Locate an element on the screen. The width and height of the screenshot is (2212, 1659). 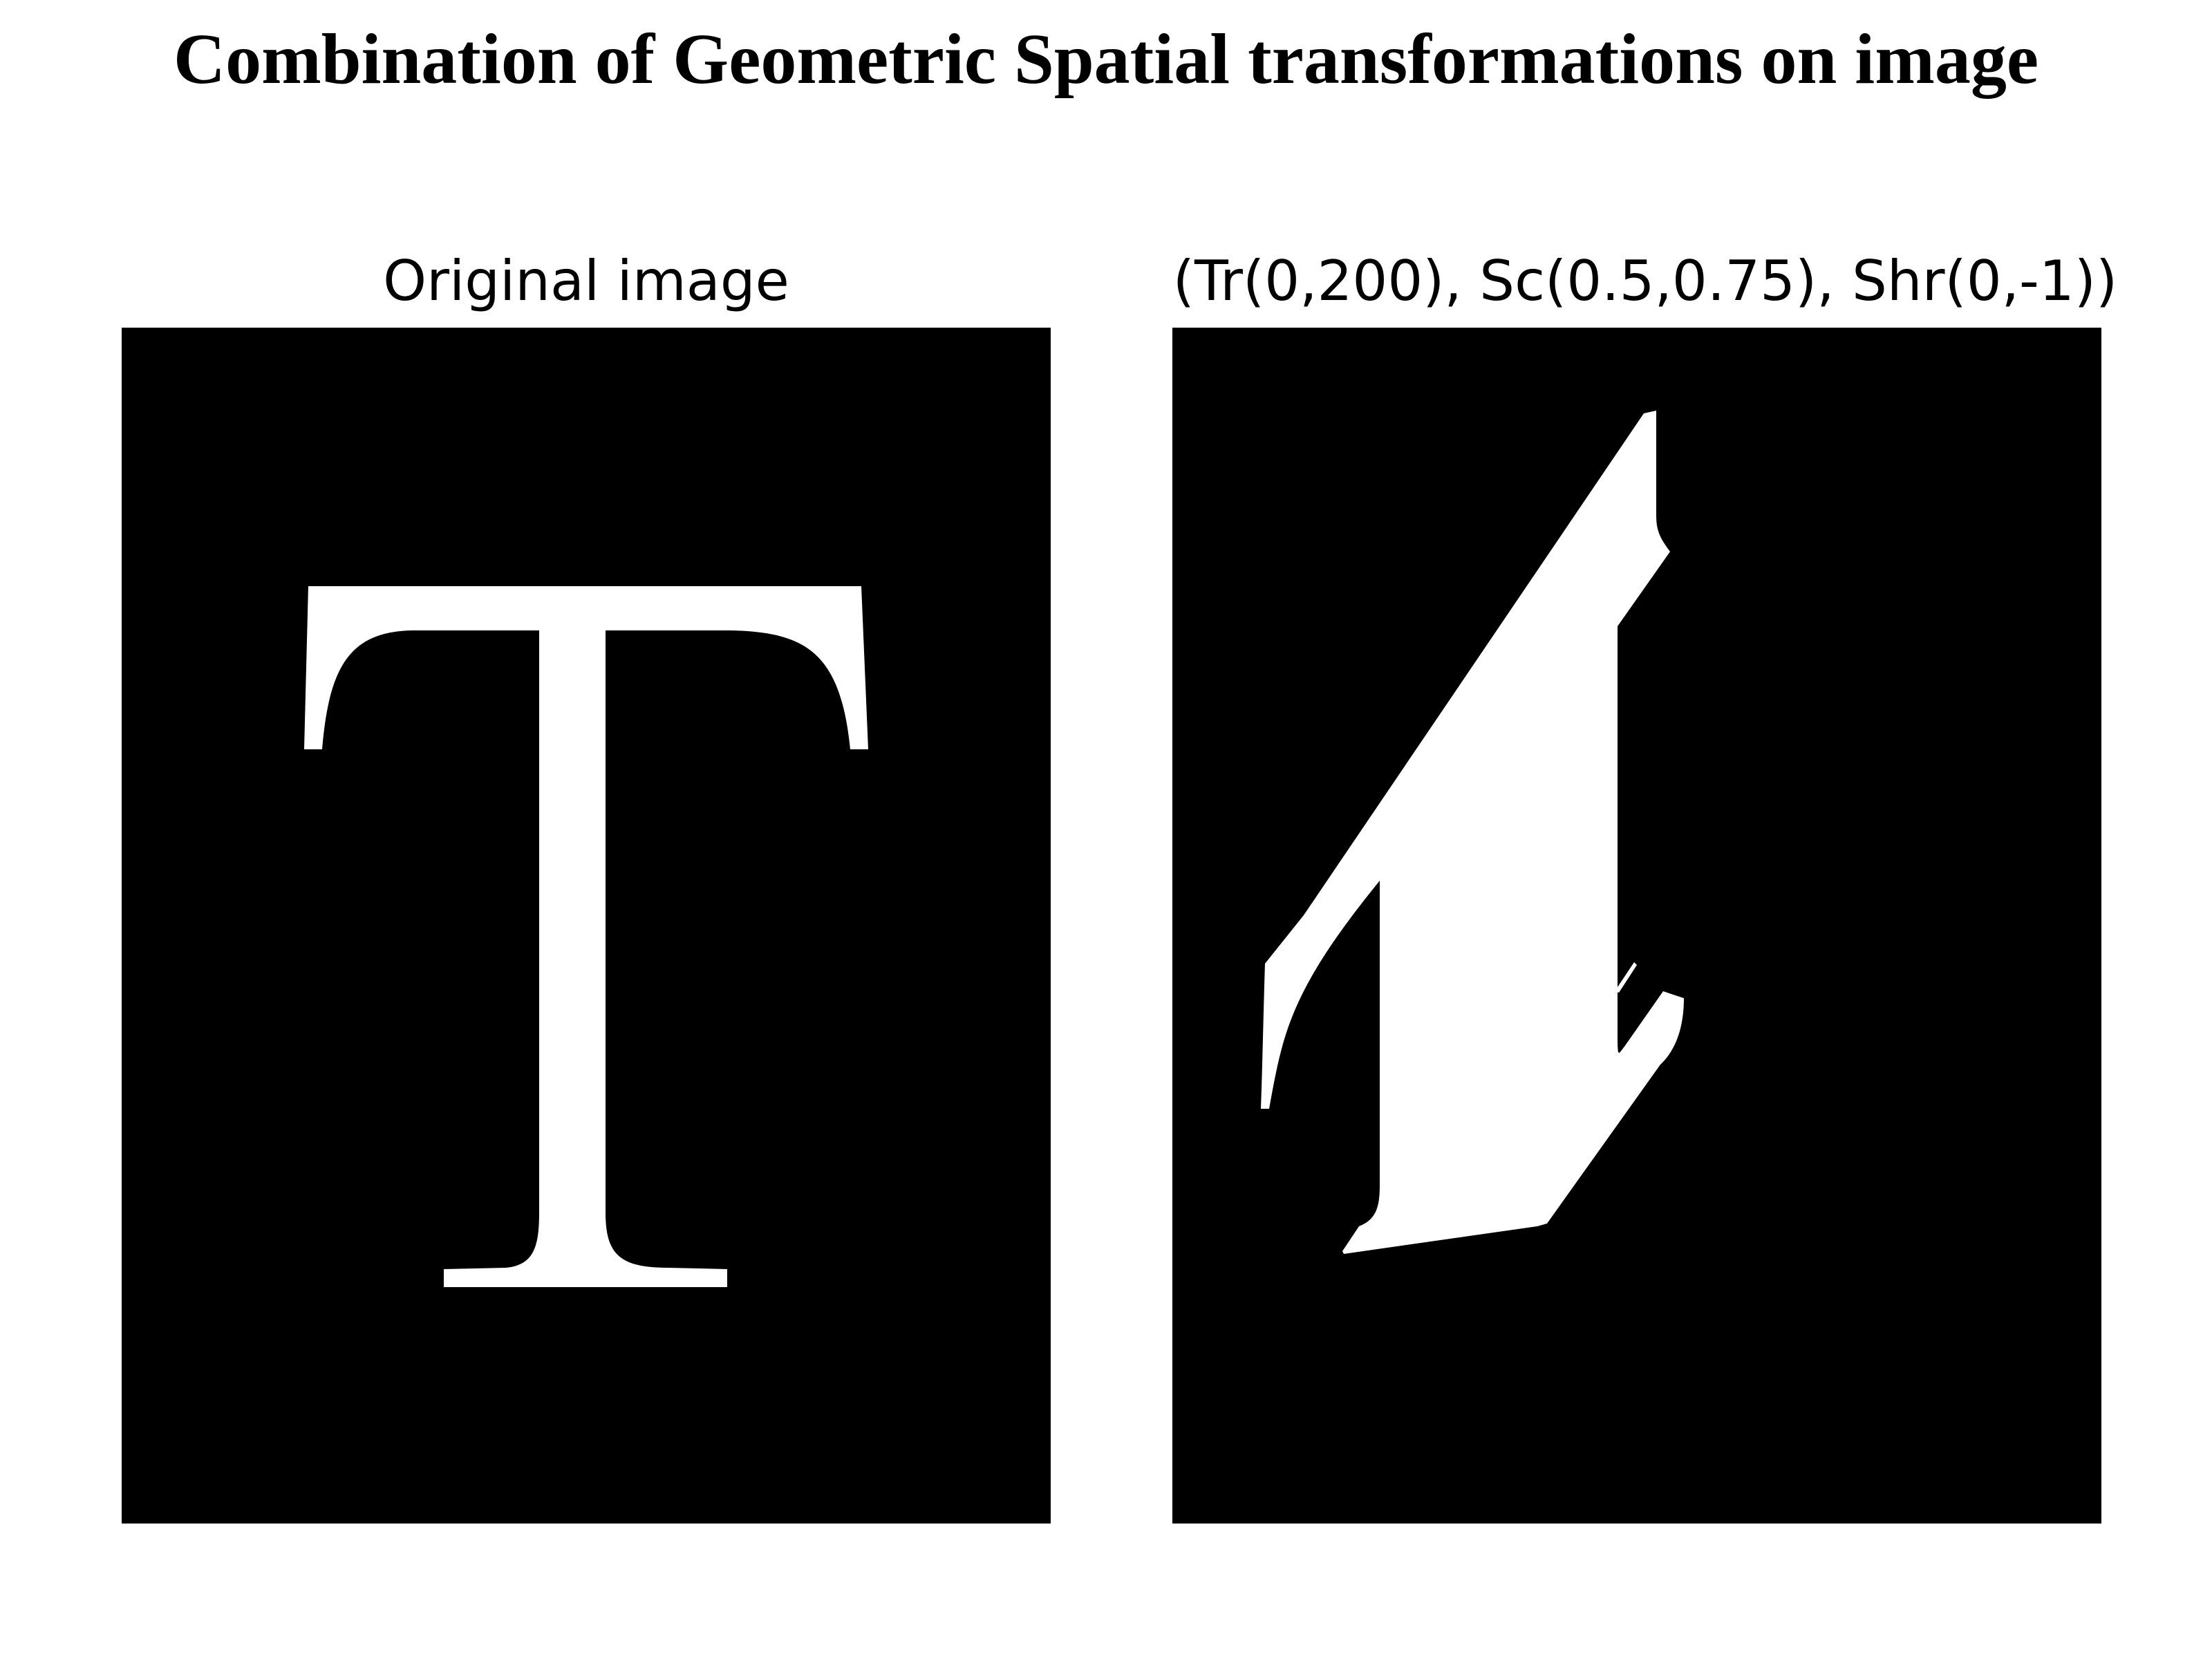
panel-title-transformed: (Tr(0,200), Sc(0.5,0.75), Shr(0,-1)) is located at coordinates (1645, 281).